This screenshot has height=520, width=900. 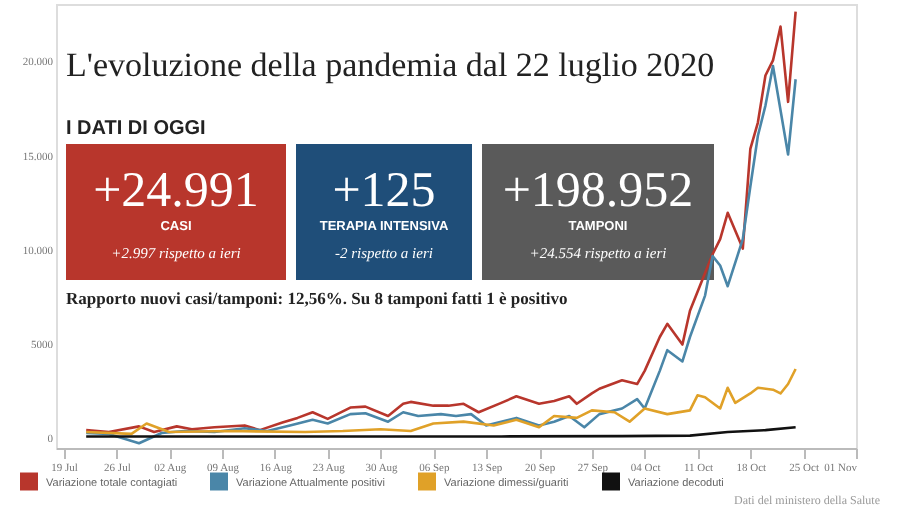 What do you see at coordinates (317, 298) in the screenshot?
I see `annotation: Rapporto nuovi casi/tamponi: 12,56%. Su 8 tamponi fatti 1 è positivo` at bounding box center [317, 298].